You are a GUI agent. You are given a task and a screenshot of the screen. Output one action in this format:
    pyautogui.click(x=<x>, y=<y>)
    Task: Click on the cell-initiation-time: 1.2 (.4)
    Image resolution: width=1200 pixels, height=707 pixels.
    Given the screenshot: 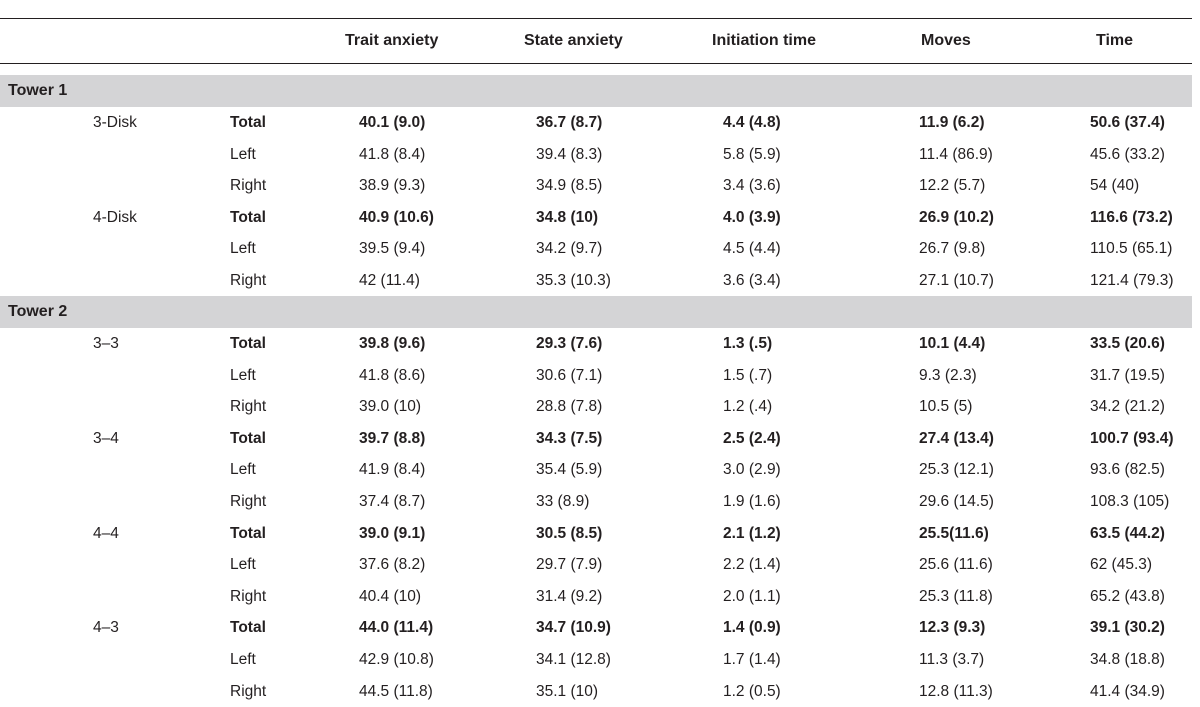 What is the action you would take?
    pyautogui.click(x=748, y=407)
    